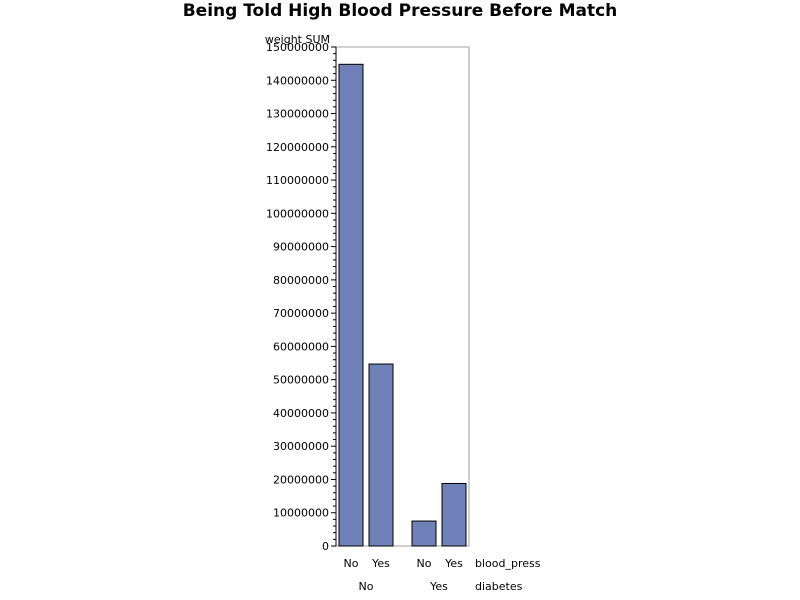 This screenshot has width=800, height=600. Describe the element at coordinates (297, 39) in the screenshot. I see `y-axis-label: weight SUM` at that location.